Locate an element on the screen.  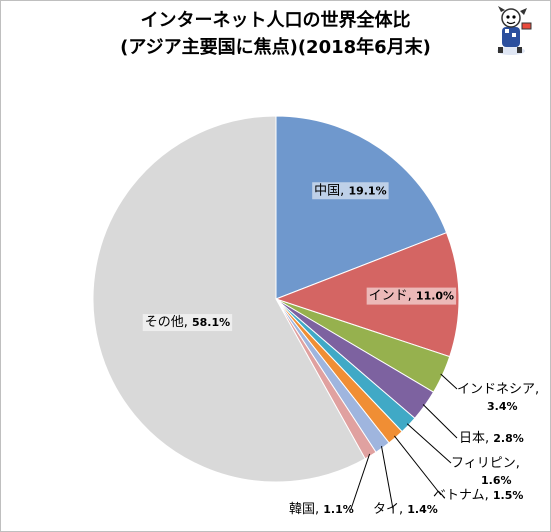
chart-title-line1: インターネット人口の世界全体比 is located at coordinates (275, 20).